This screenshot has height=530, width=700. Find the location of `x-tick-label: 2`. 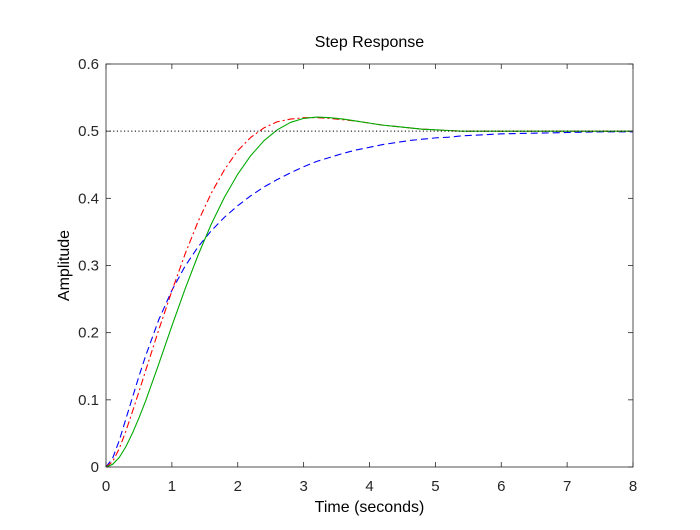

x-tick-label: 2 is located at coordinates (238, 486).